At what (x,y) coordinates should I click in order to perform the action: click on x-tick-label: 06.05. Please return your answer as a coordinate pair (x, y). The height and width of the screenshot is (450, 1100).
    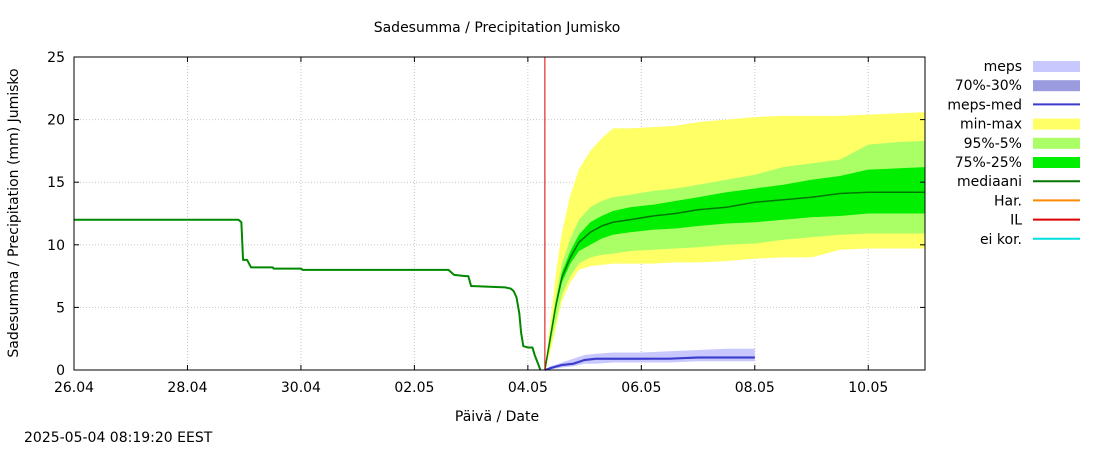
    Looking at the image, I should click on (641, 388).